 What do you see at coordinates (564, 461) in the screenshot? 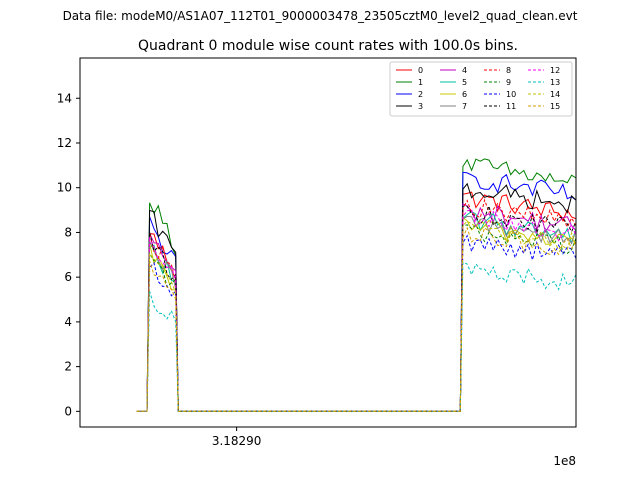
I see `x-offset-label: 1e8` at bounding box center [564, 461].